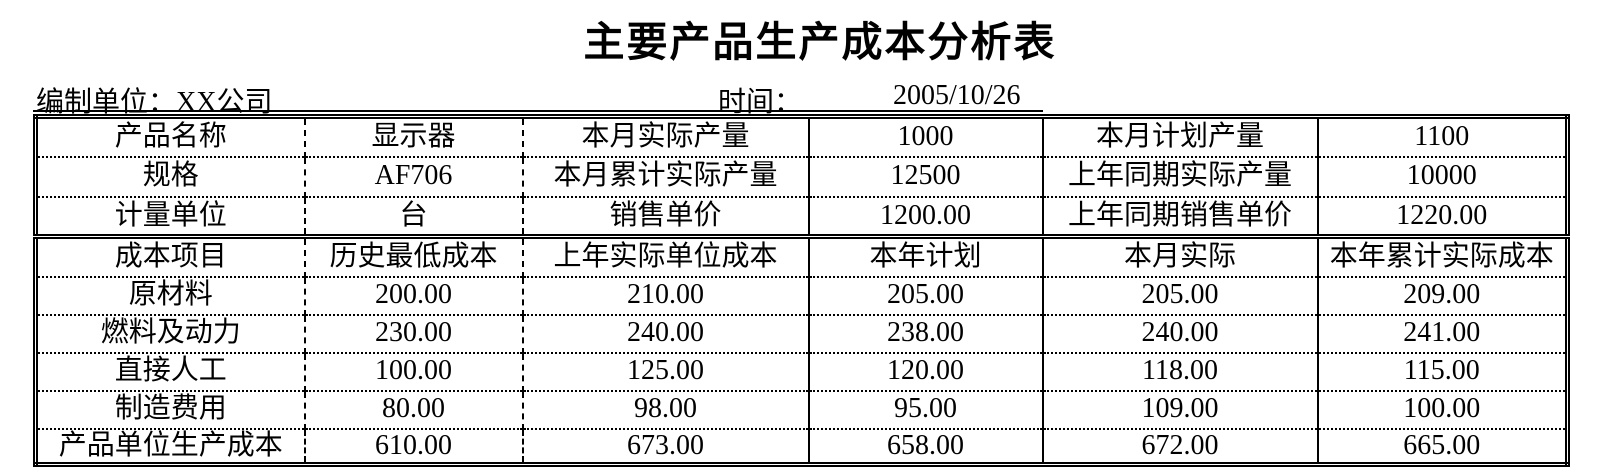 The width and height of the screenshot is (1600, 467). I want to click on info-value-cell: 台, so click(413, 216).